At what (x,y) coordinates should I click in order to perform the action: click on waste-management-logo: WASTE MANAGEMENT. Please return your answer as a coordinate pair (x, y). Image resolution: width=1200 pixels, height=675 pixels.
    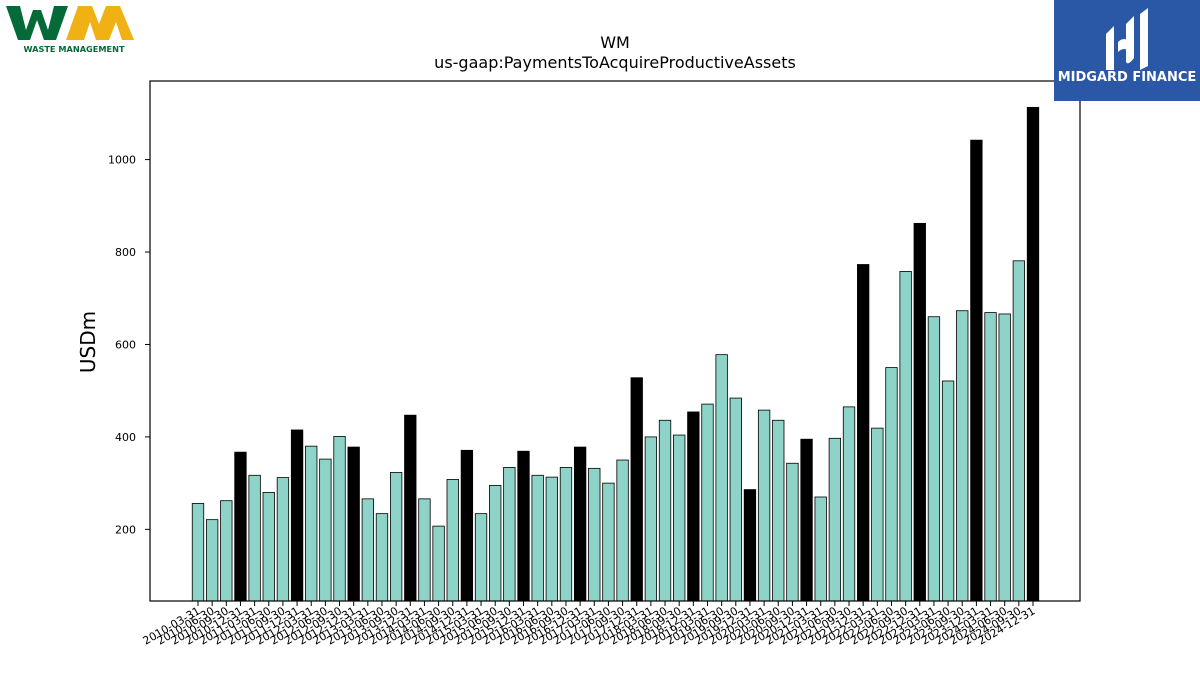
    Looking at the image, I should click on (70, 30).